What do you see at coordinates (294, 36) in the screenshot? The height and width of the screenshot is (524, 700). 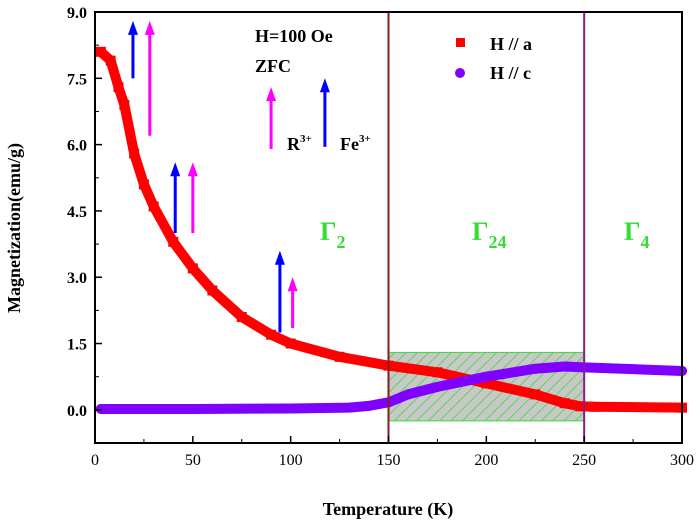 I see `field-annotation: H=100 Oe` at bounding box center [294, 36].